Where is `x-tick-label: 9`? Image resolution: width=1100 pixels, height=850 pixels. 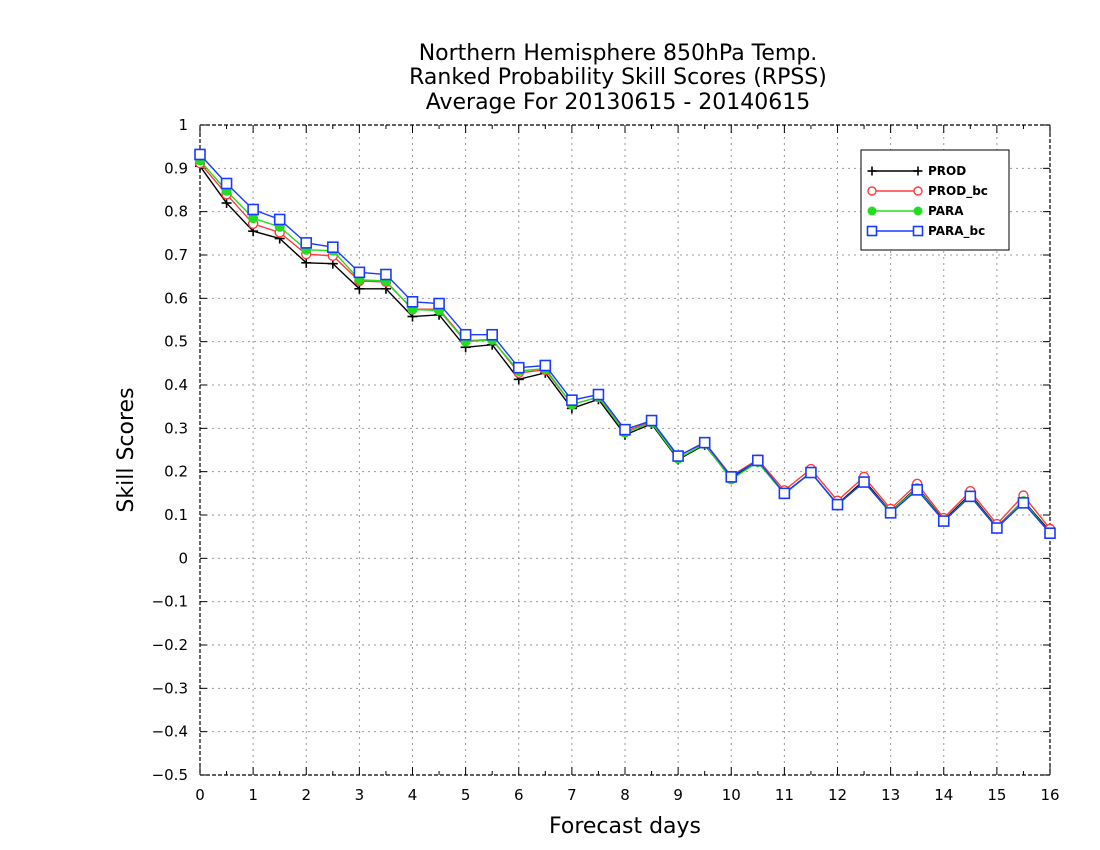
x-tick-label: 9 is located at coordinates (678, 795).